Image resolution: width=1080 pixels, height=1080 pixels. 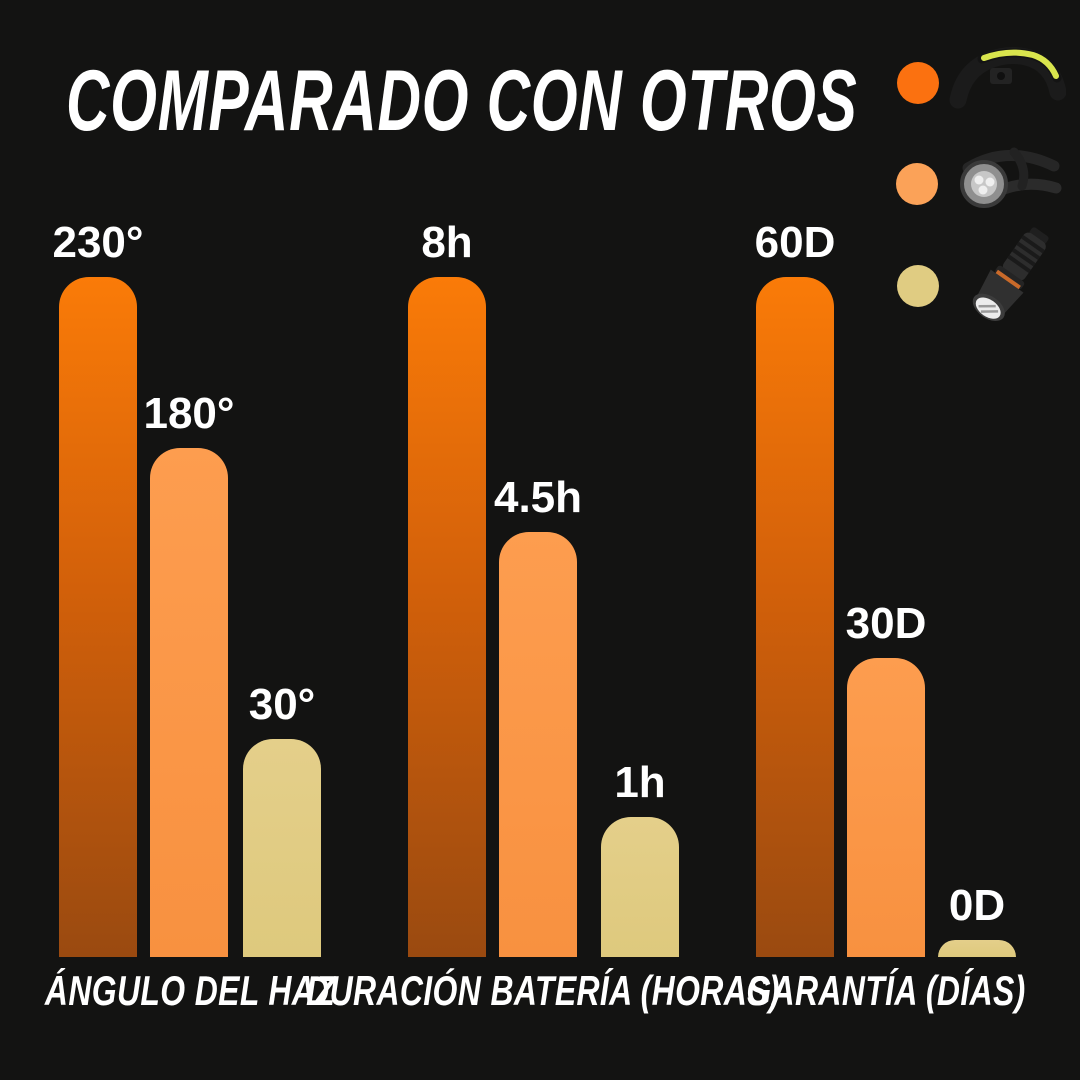 I want to click on bar-value-label: 180°, so click(x=189, y=413).